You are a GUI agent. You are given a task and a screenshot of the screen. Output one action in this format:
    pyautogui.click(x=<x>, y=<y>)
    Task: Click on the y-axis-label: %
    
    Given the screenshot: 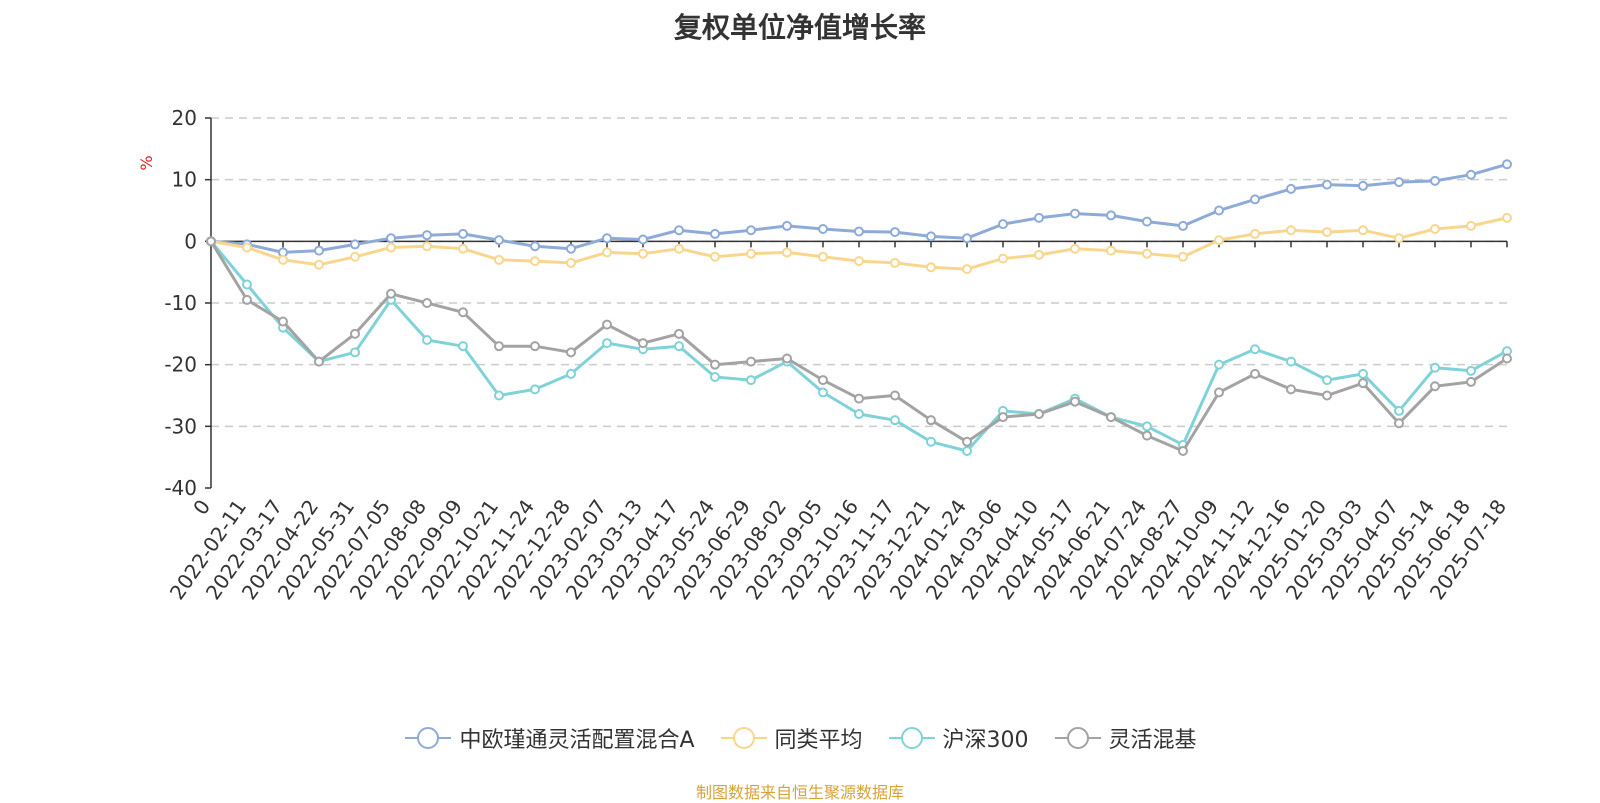 What is the action you would take?
    pyautogui.click(x=146, y=162)
    